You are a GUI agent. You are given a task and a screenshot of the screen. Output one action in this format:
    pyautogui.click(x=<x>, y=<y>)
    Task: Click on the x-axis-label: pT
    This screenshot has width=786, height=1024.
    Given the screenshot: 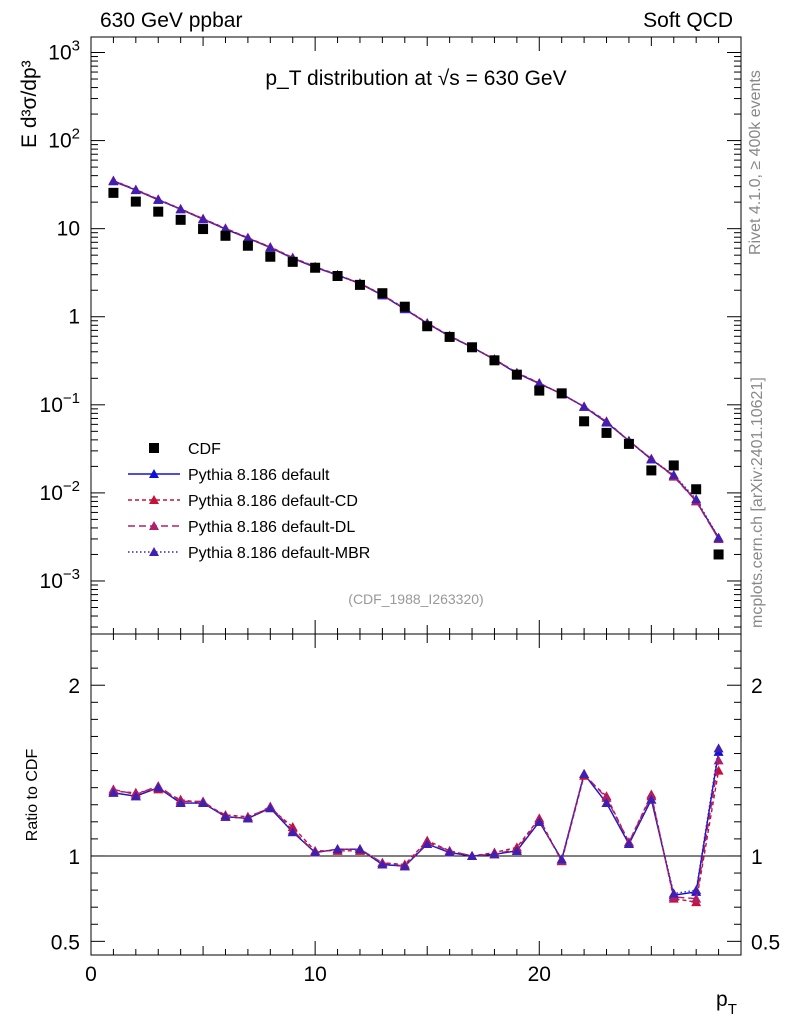 What is the action you would take?
    pyautogui.click(x=726, y=1003)
    